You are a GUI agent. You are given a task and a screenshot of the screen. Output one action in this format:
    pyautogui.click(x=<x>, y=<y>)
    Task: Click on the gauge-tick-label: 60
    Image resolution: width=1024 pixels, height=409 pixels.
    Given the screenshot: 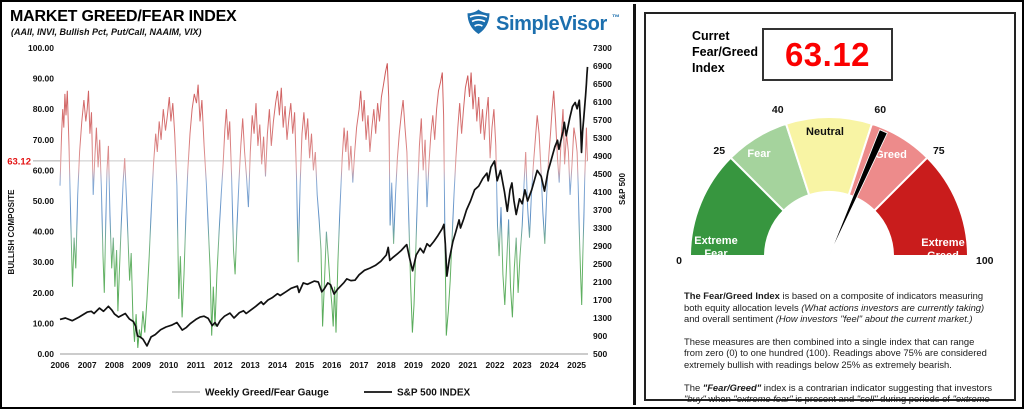 What is the action you would take?
    pyautogui.click(x=880, y=110)
    